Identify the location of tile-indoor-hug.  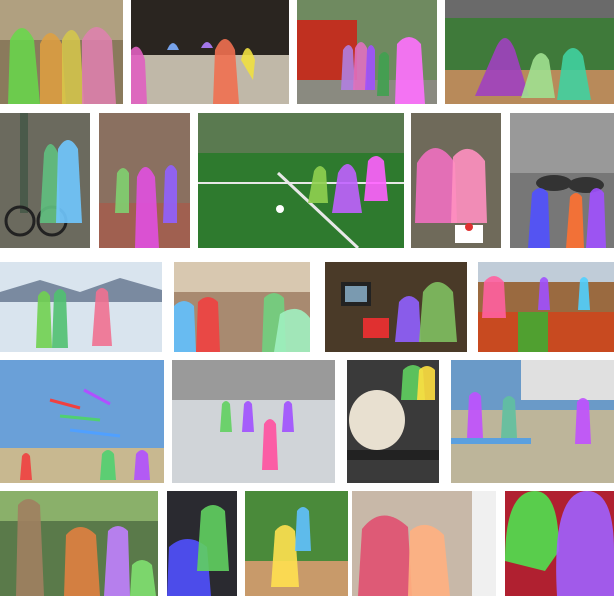
(424, 543).